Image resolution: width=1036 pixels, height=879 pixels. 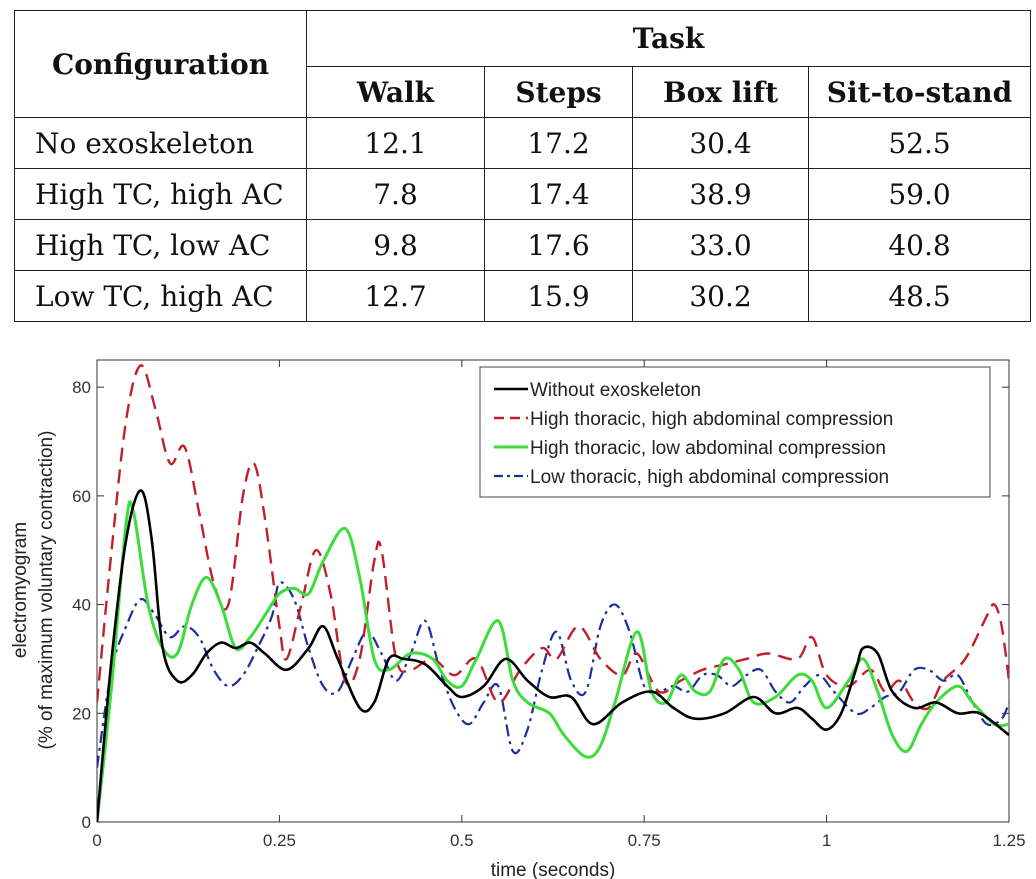 What do you see at coordinates (919, 245) in the screenshot?
I see `cell-sit-to-stand: 40.8` at bounding box center [919, 245].